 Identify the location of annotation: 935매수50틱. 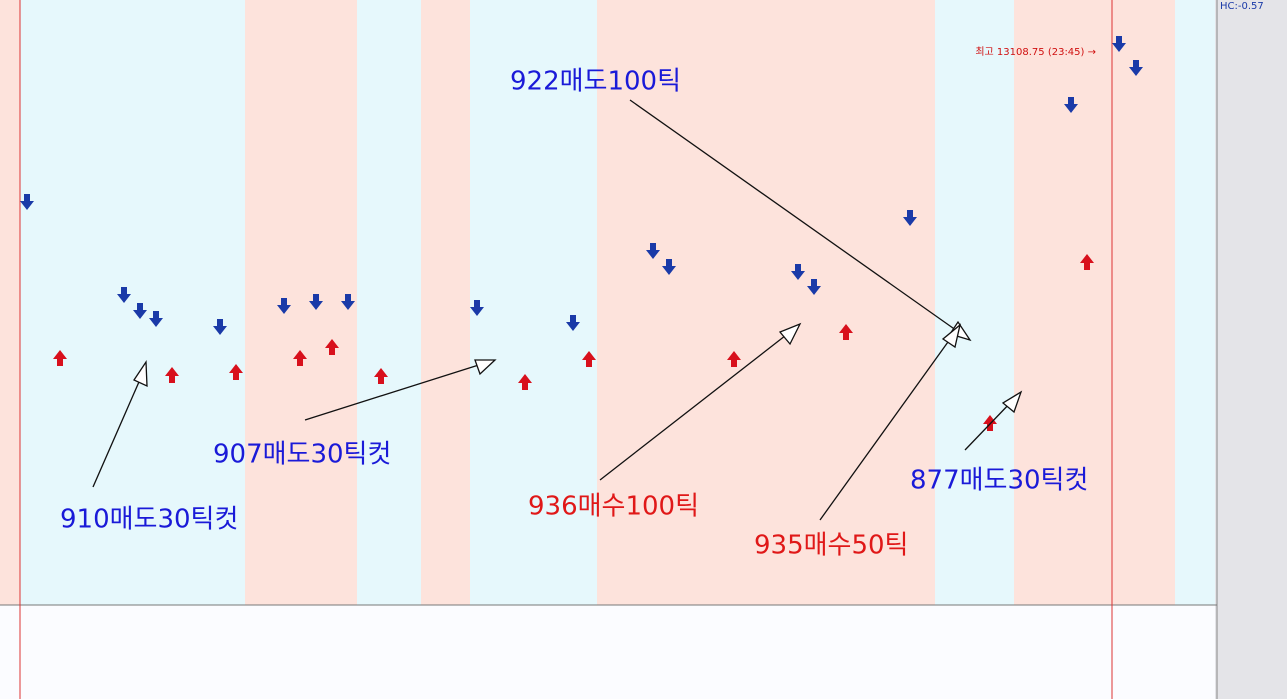
(831, 546).